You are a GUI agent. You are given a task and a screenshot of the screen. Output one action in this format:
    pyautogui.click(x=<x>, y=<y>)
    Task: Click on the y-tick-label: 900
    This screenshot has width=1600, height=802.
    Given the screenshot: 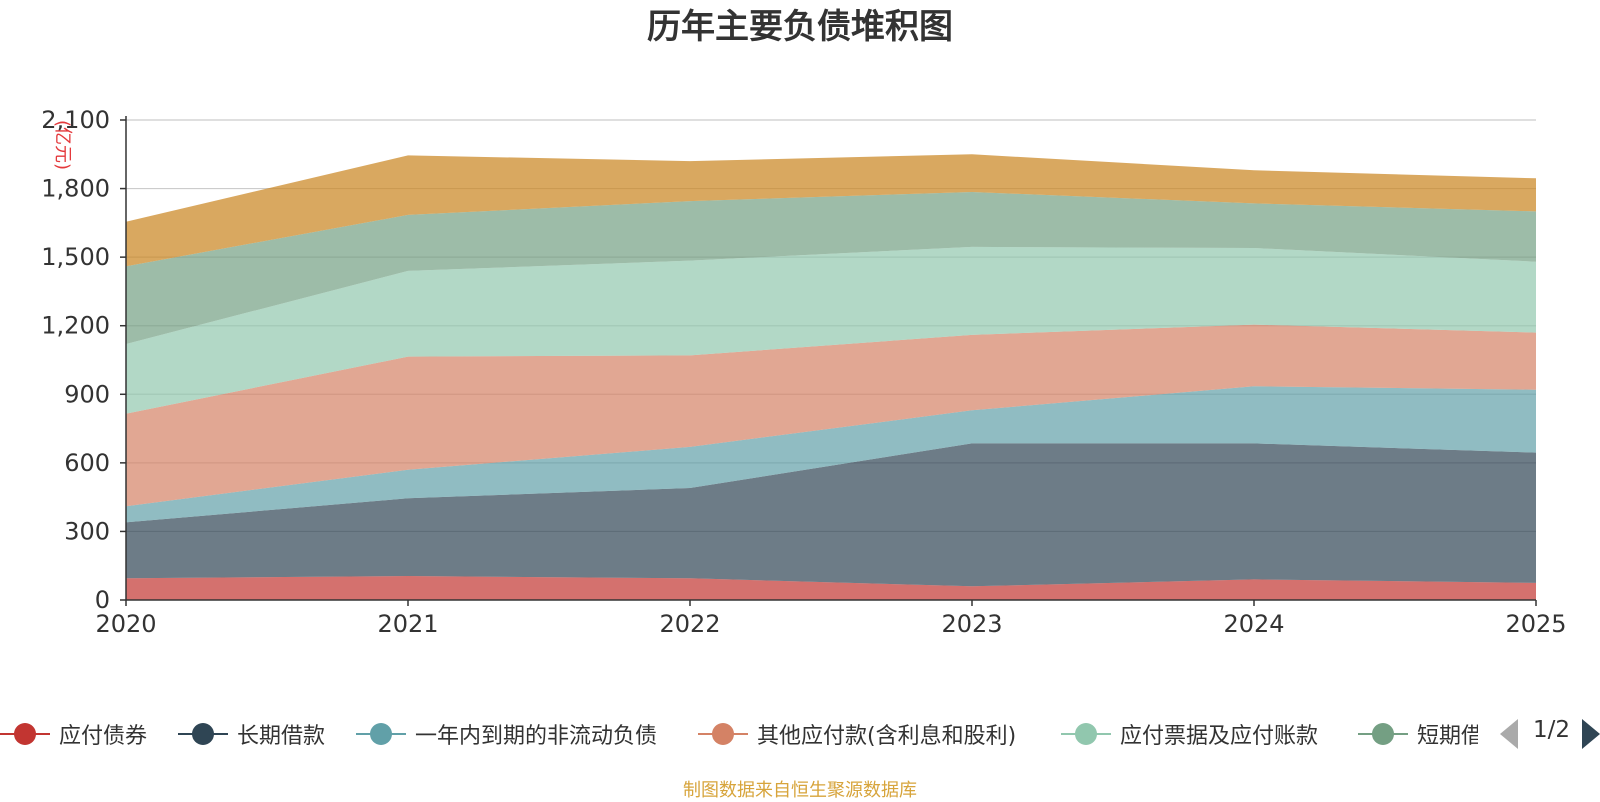 What is the action you would take?
    pyautogui.click(x=87, y=394)
    